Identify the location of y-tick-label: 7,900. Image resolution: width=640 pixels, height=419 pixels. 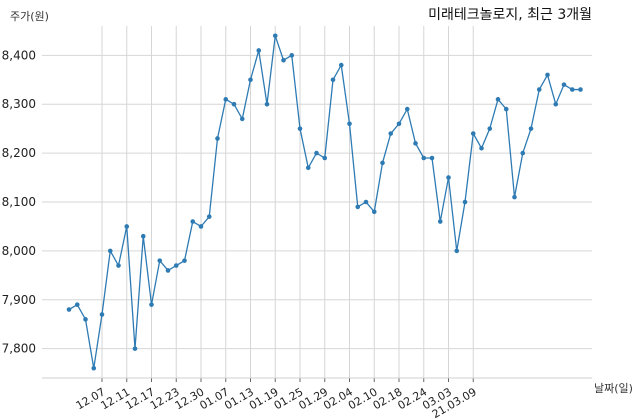
(19, 300).